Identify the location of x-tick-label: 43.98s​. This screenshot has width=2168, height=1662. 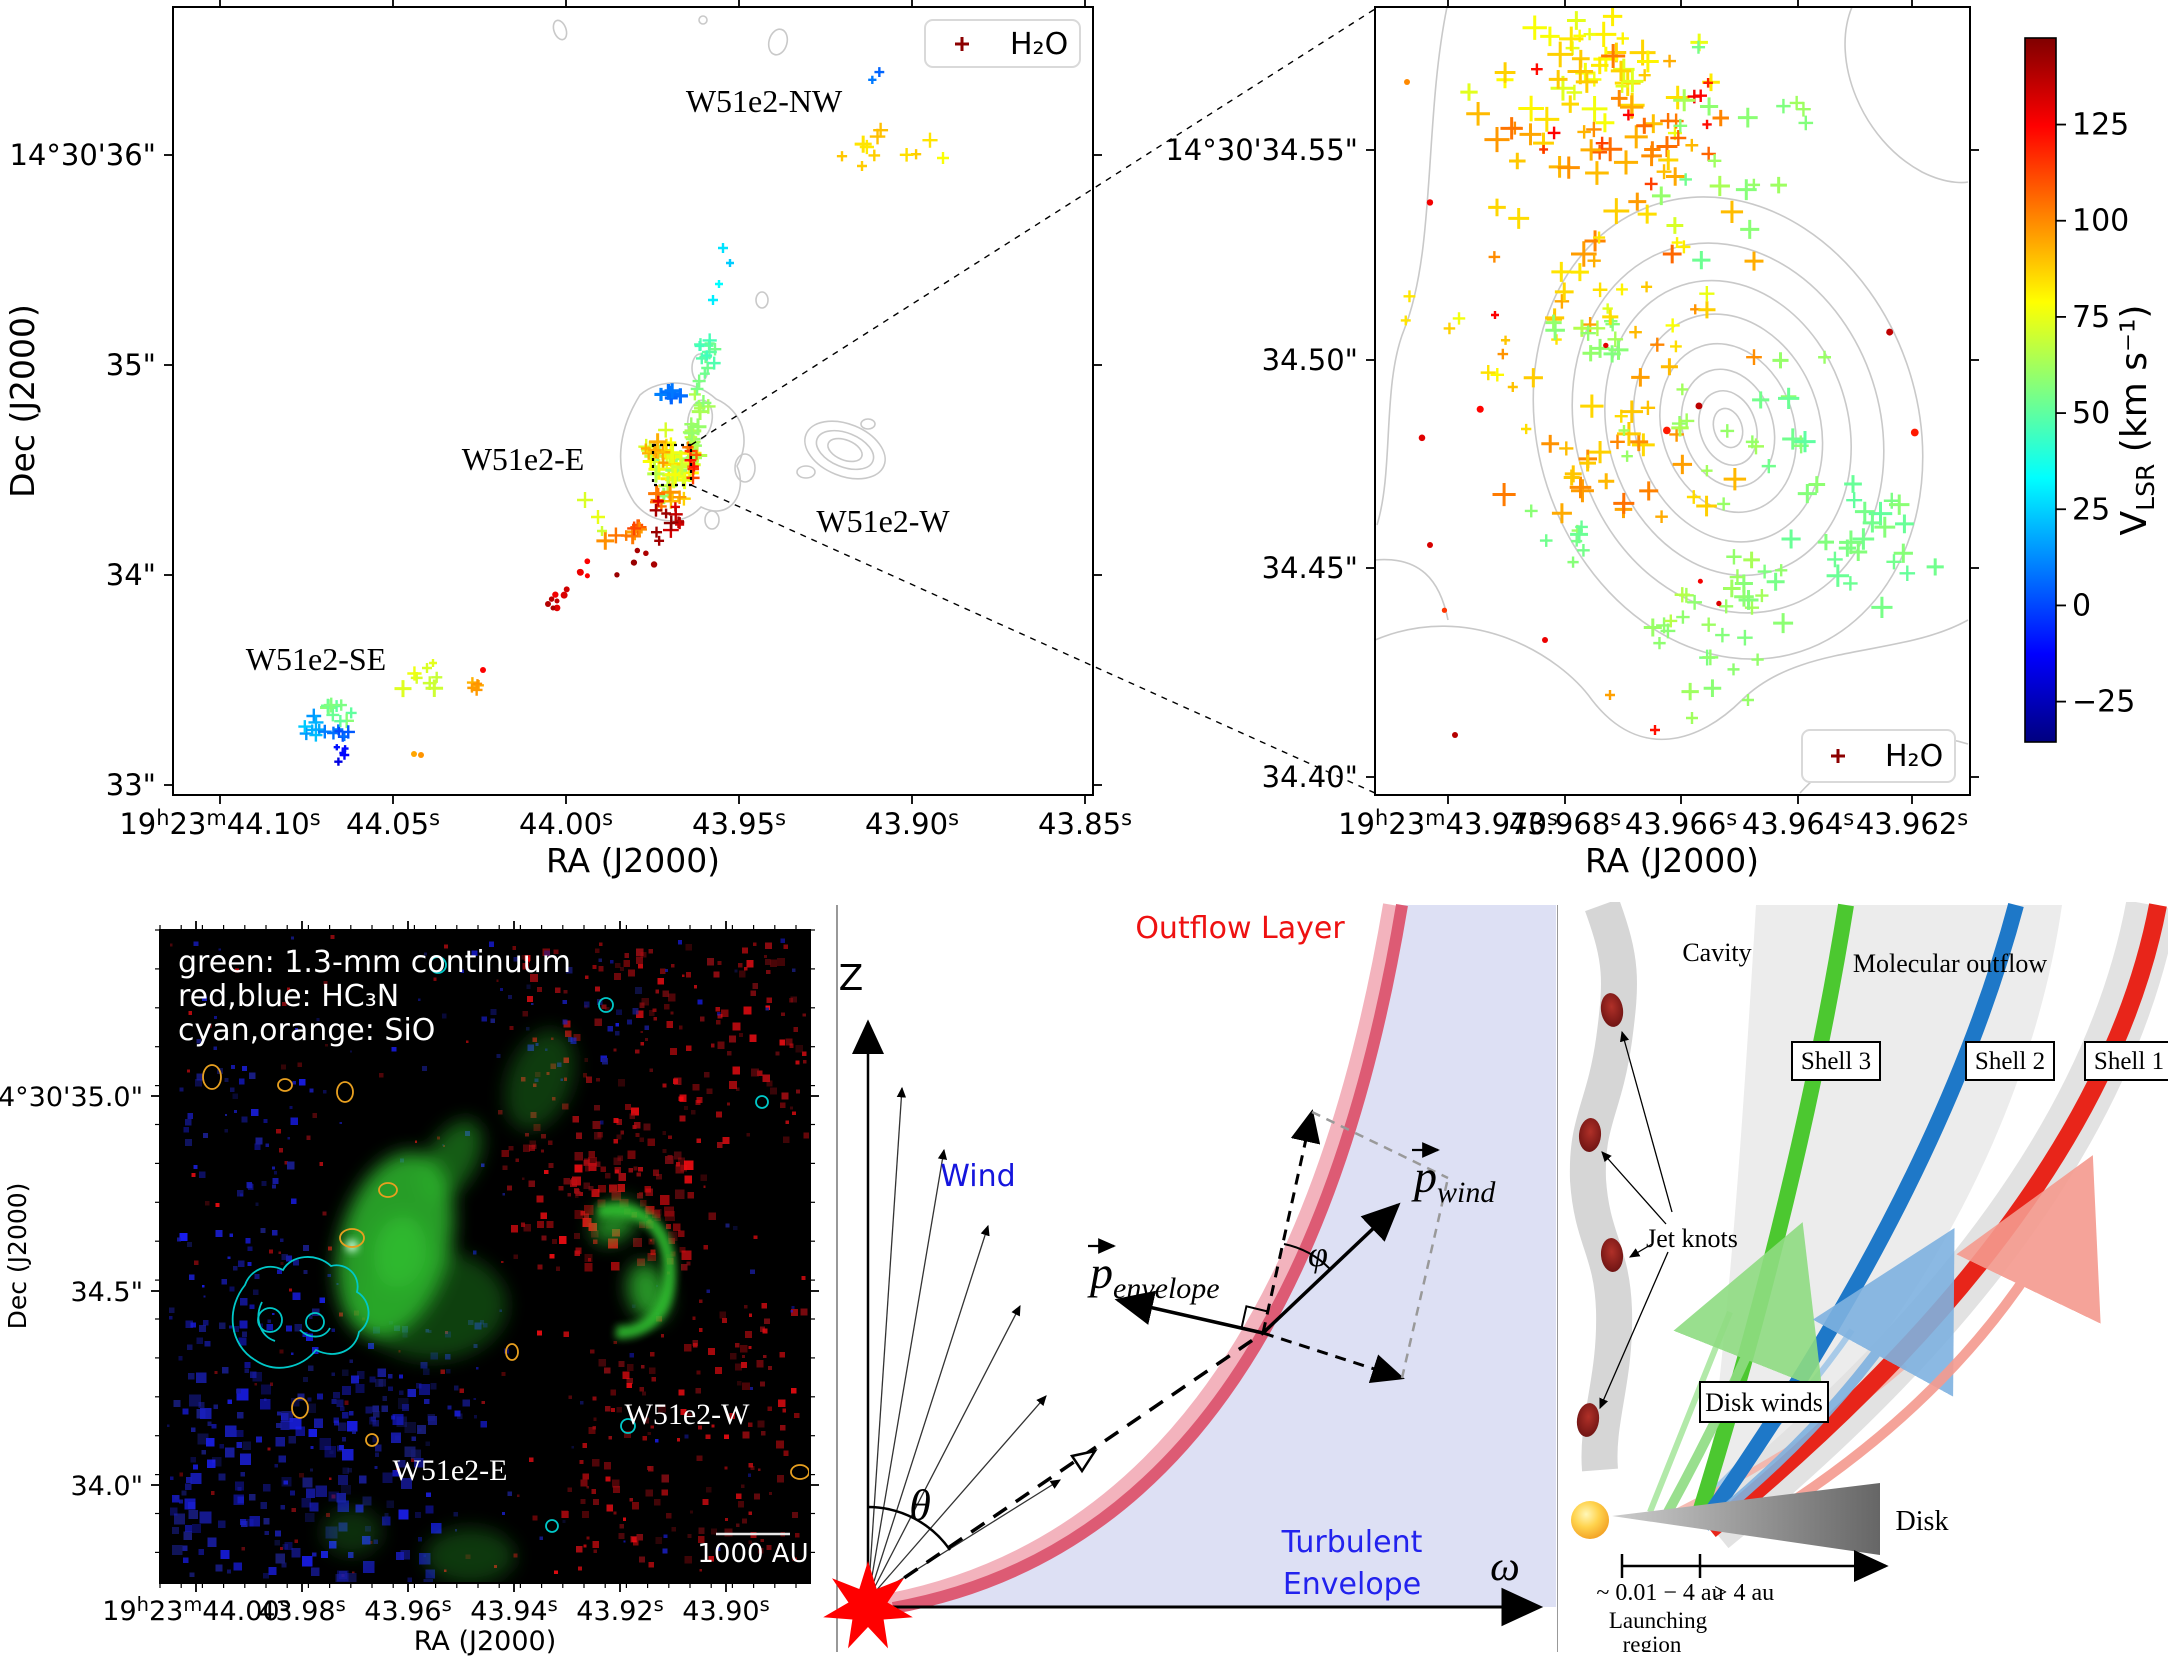
(301, 1610).